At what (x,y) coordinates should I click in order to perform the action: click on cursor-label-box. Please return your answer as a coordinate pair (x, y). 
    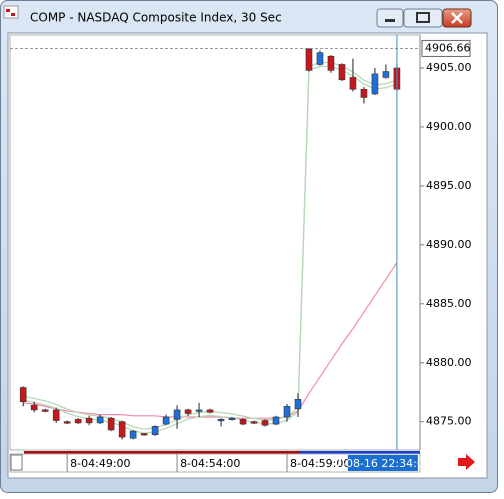
    Looking at the image, I should click on (382, 463).